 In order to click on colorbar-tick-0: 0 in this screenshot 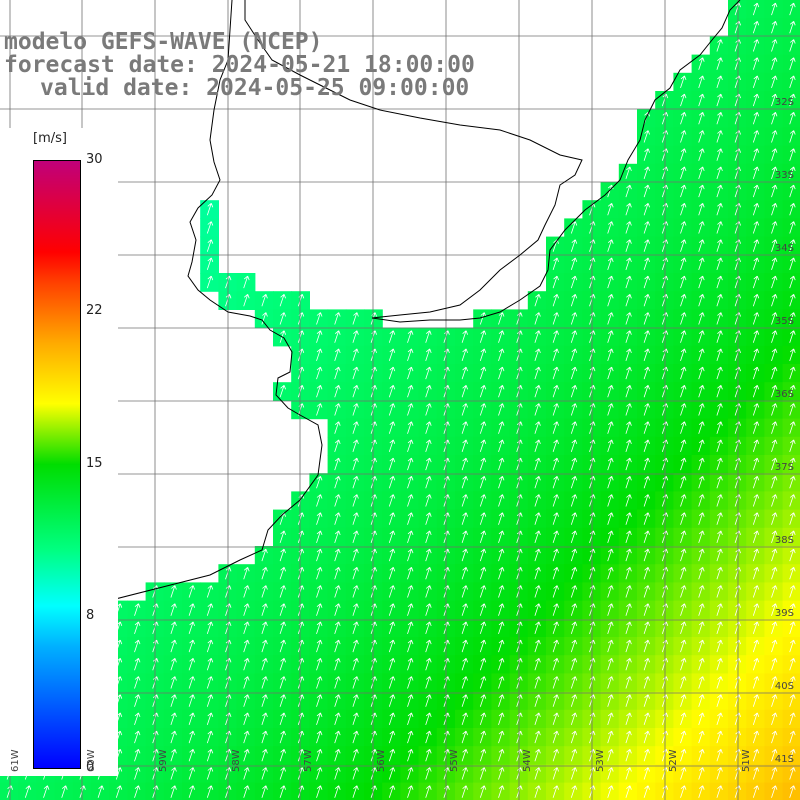, I will do `click(90, 767)`.